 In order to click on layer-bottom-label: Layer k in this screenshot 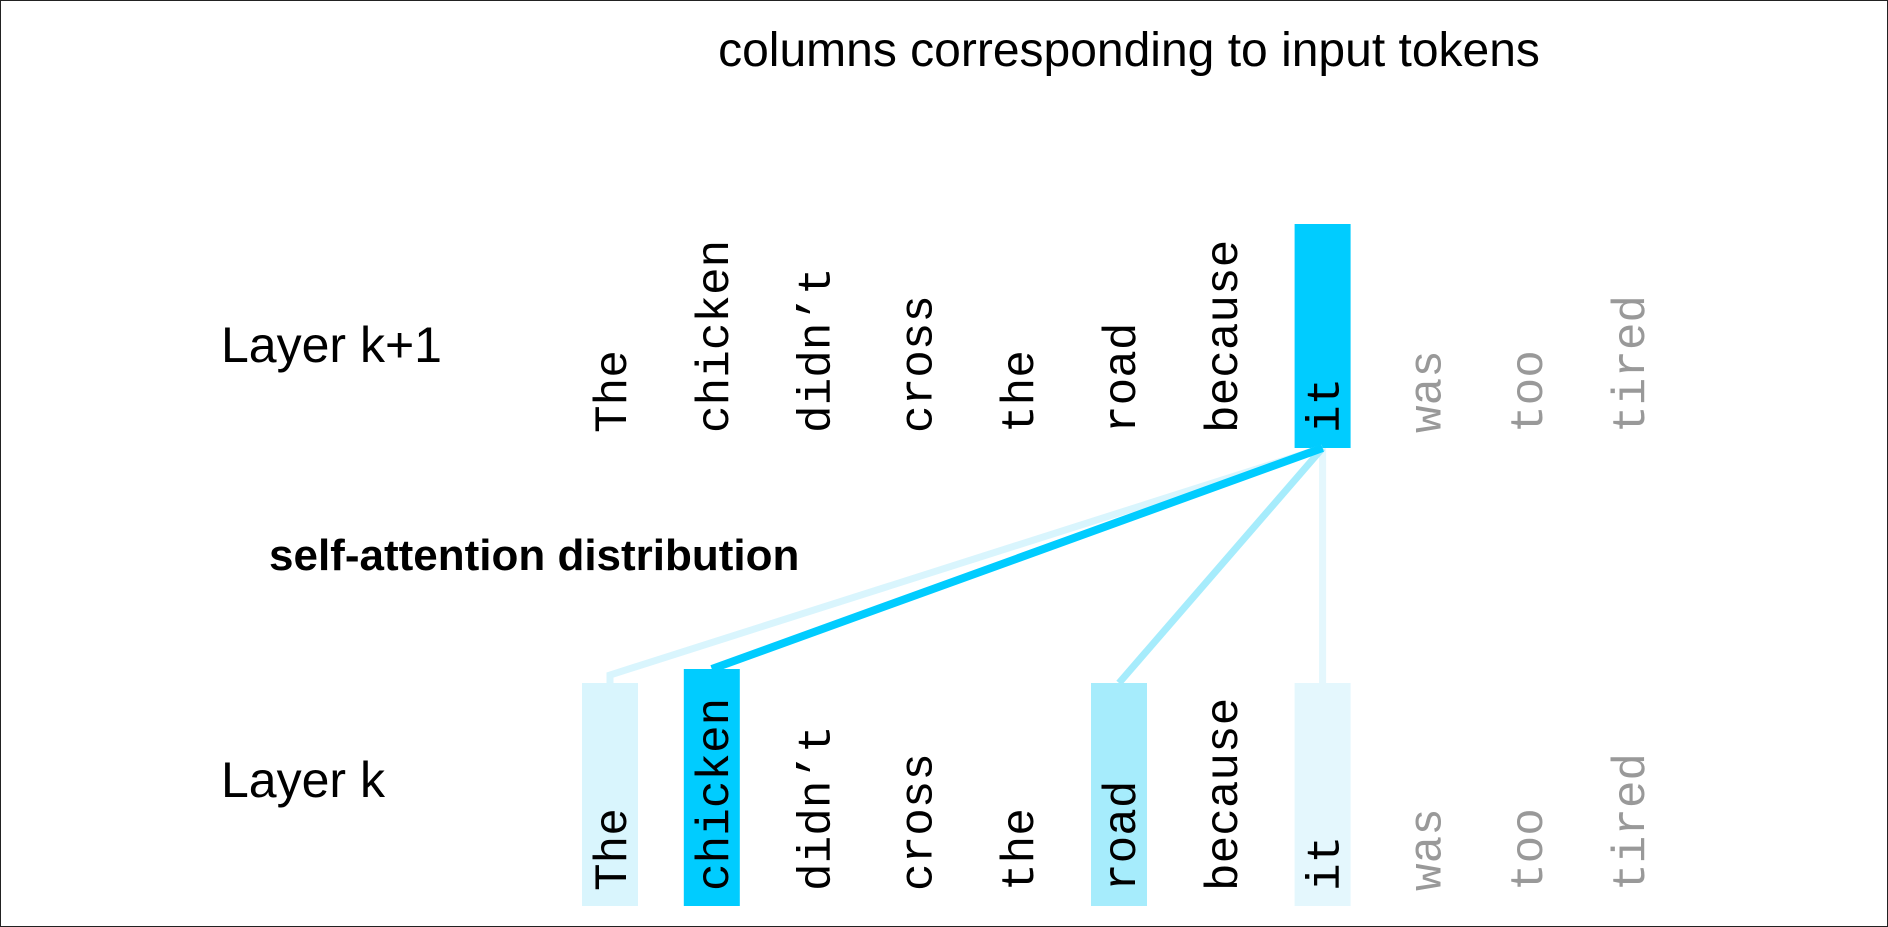, I will do `click(303, 780)`.